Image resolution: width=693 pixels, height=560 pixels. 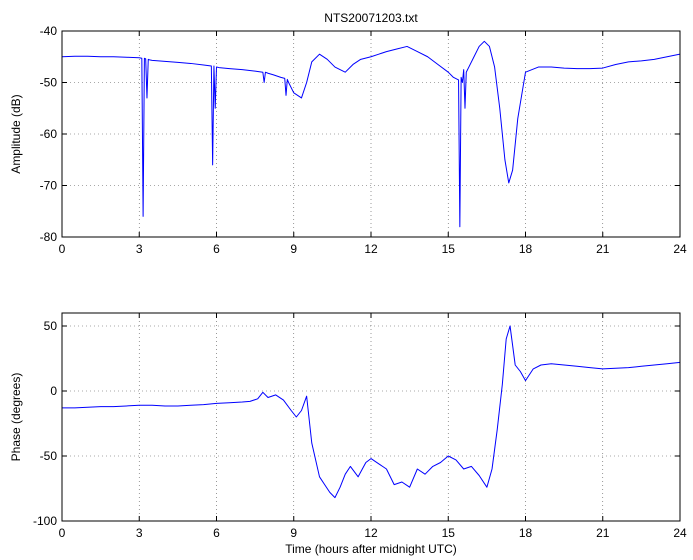 What do you see at coordinates (53, 391) in the screenshot?
I see `y-tick-label: 0` at bounding box center [53, 391].